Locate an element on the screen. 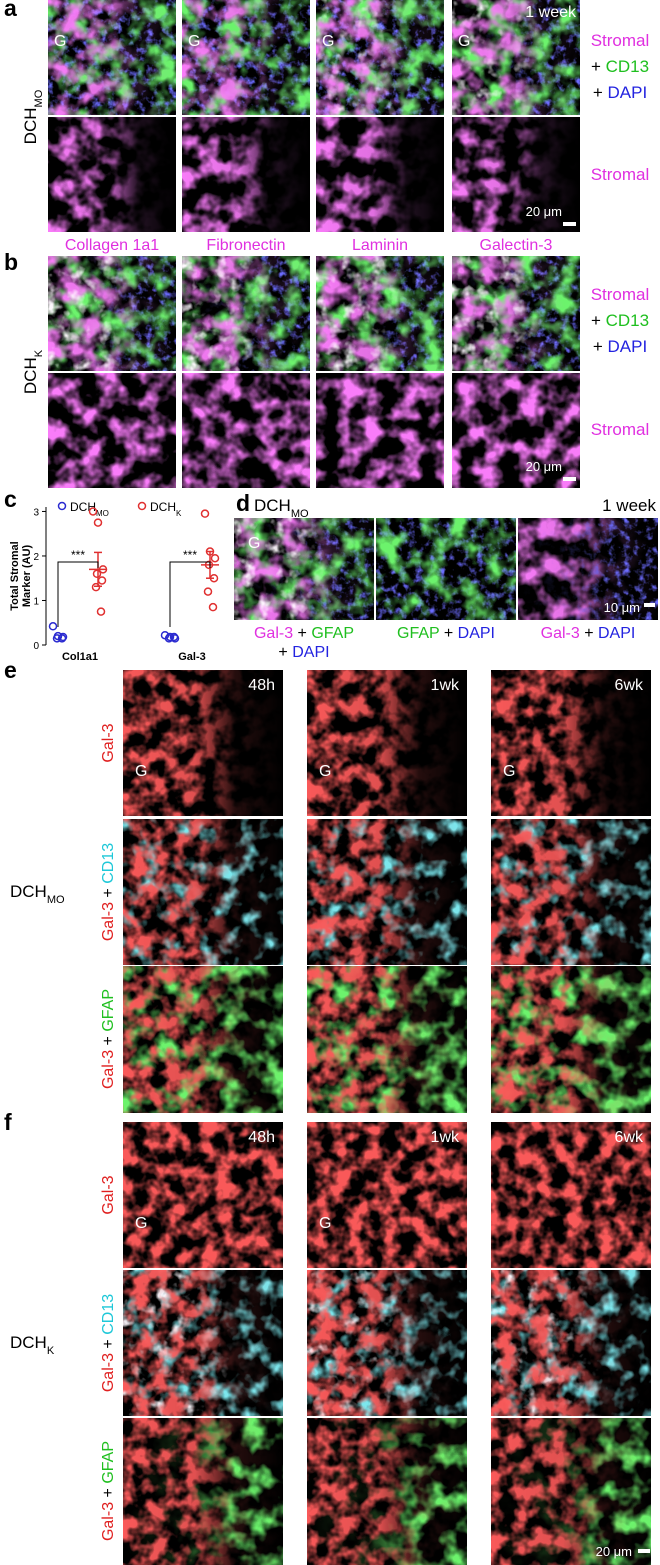 The height and width of the screenshot is (1565, 660). significance-label: *** is located at coordinates (190, 555).